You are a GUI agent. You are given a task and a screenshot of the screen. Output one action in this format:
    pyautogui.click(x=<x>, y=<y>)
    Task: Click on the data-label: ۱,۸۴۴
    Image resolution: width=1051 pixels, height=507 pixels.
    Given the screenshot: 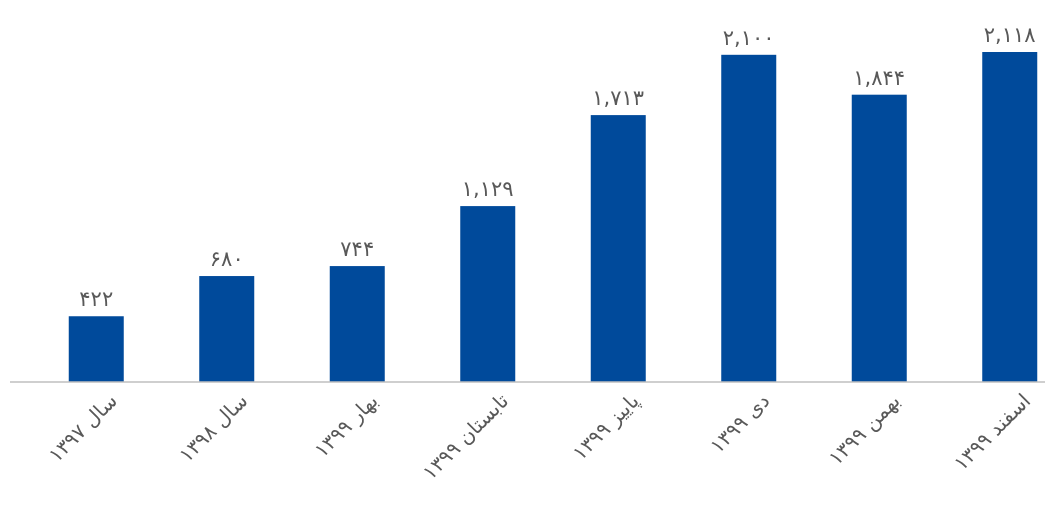 What is the action you would take?
    pyautogui.click(x=879, y=77)
    